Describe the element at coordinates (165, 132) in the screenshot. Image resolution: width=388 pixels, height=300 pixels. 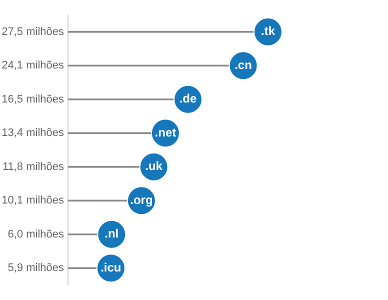
I see `y-tick-label: .net` at that location.